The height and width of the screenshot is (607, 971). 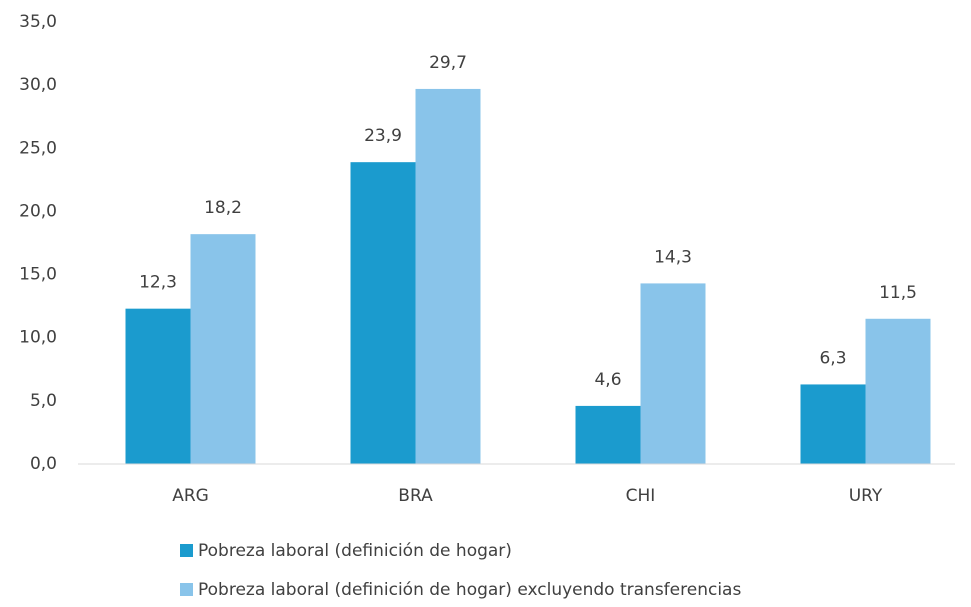 What do you see at coordinates (223, 208) in the screenshot?
I see `data-label: 18,2` at bounding box center [223, 208].